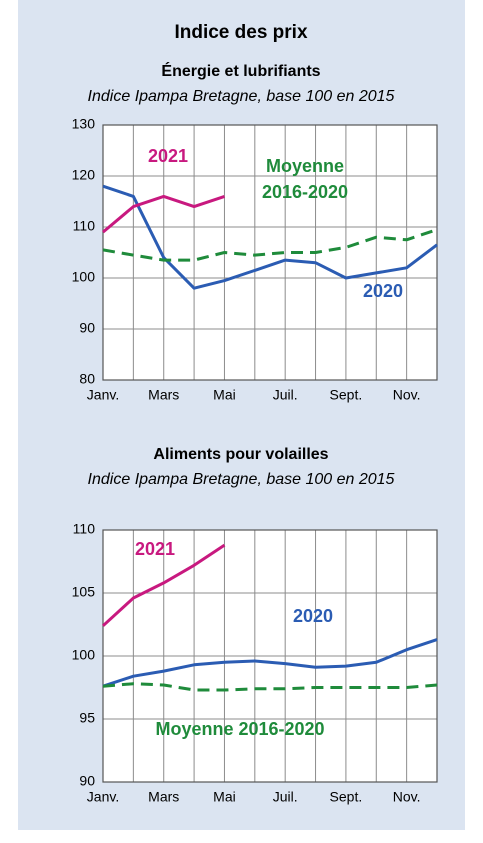  Describe the element at coordinates (84, 592) in the screenshot. I see `y-tick-label: 105` at that location.